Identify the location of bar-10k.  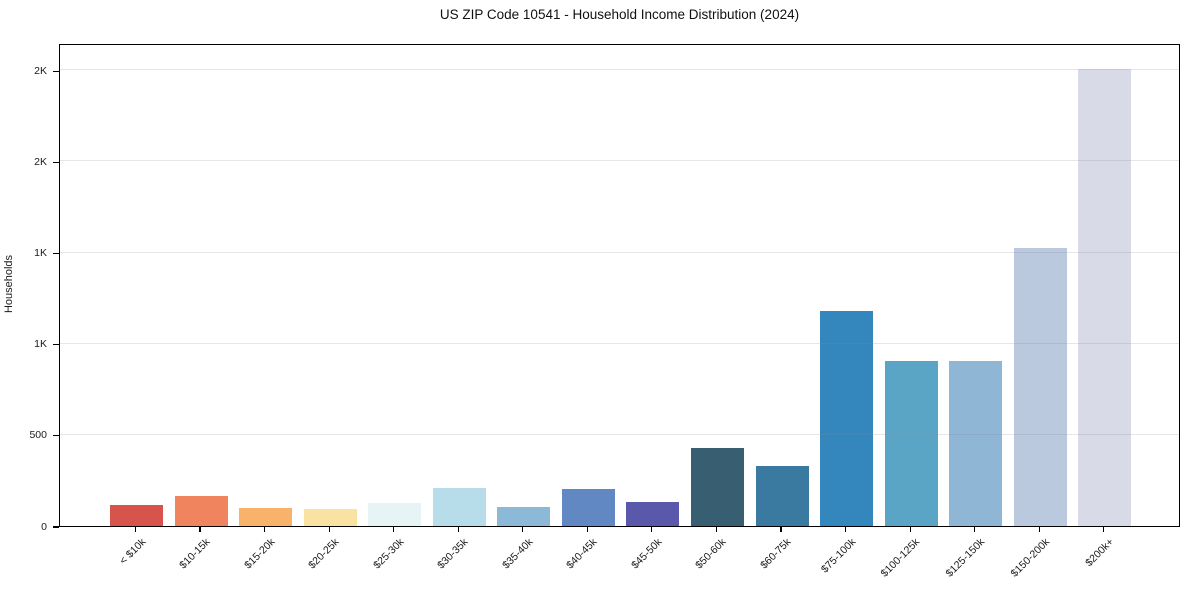
(136, 515).